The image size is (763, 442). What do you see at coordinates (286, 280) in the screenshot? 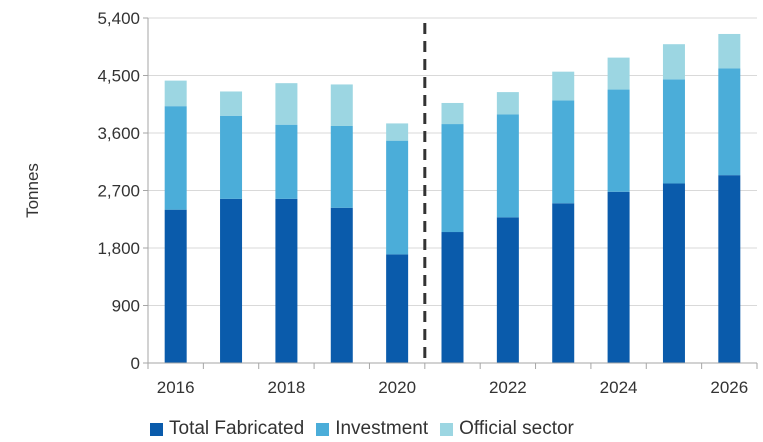
I see `bar-total-fabricated-2018` at bounding box center [286, 280].